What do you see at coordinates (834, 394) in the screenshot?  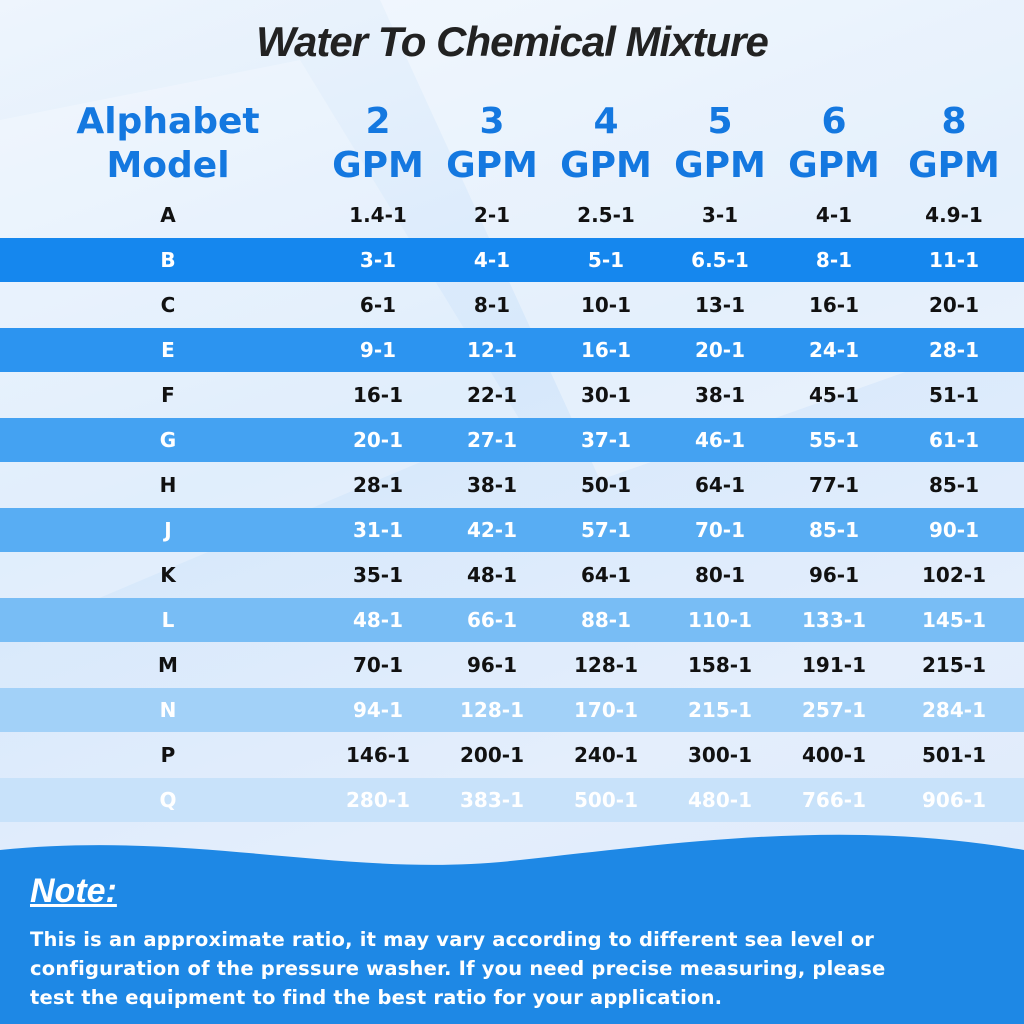 I see `table-cell: 45-1` at bounding box center [834, 394].